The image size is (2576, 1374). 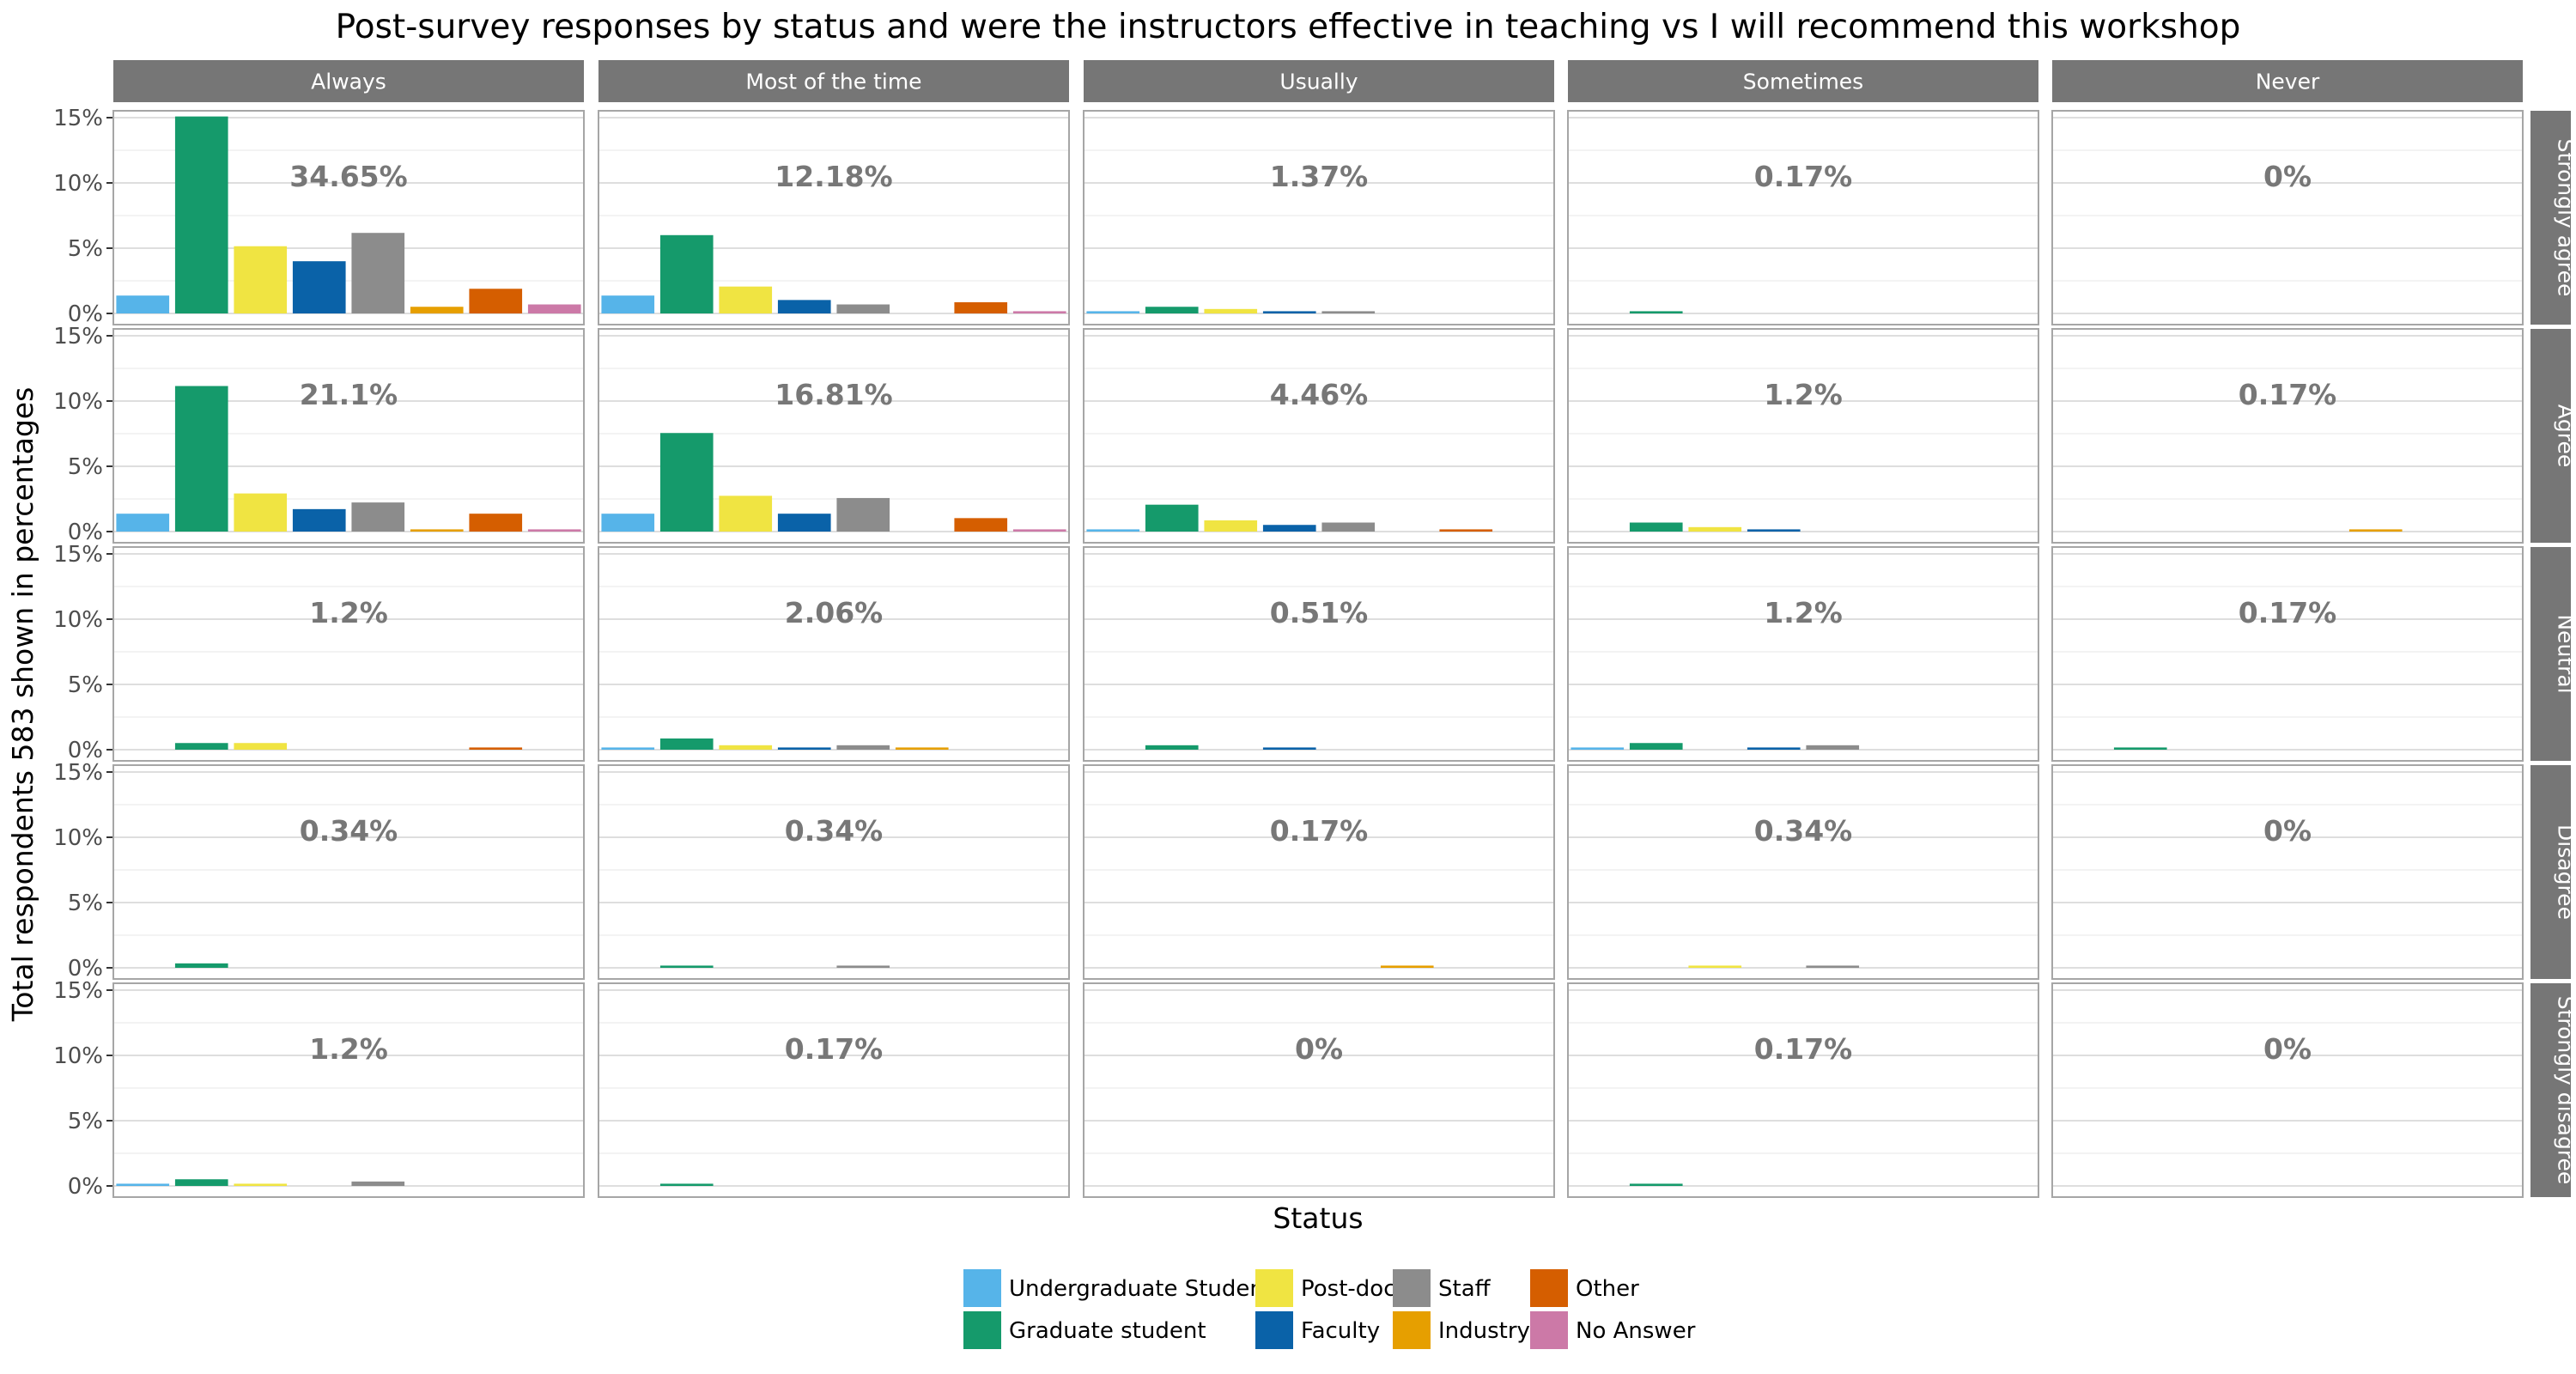 I want to click on legend-item-industry: Industry, so click(x=1462, y=1330).